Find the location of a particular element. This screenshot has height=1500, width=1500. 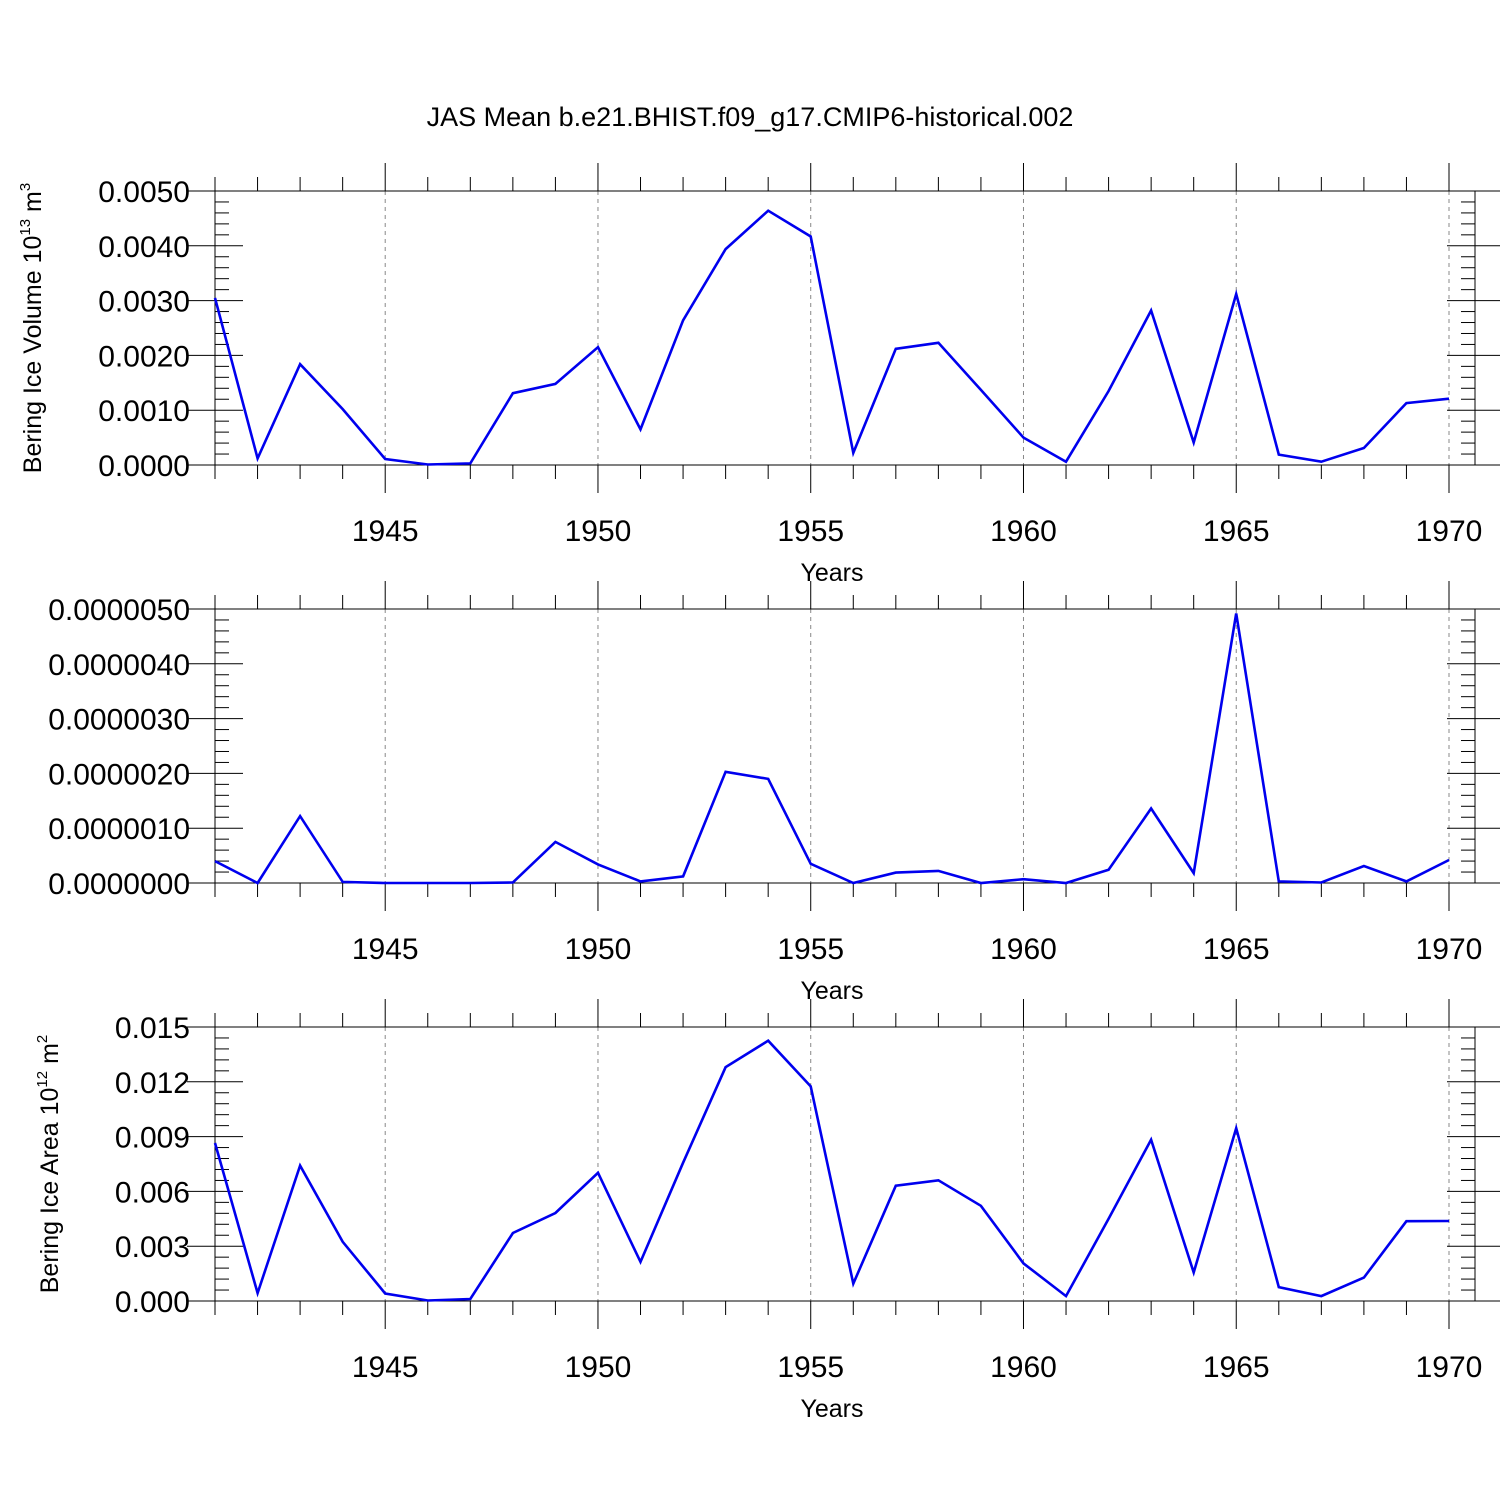

y-tick-label: 0.0050 is located at coordinates (144, 192).